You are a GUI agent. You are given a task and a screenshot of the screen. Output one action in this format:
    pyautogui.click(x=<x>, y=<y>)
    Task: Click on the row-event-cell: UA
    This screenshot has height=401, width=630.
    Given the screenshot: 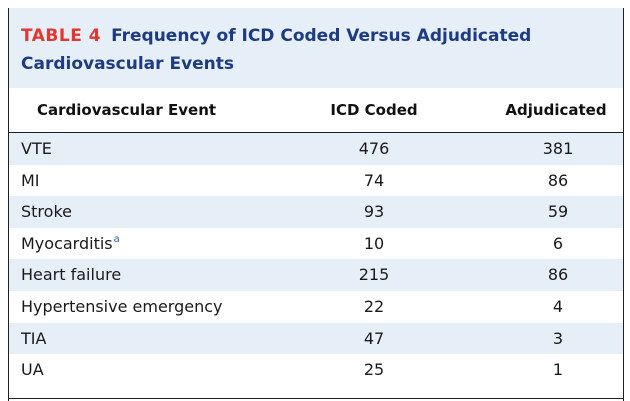 What is the action you would take?
    pyautogui.click(x=32, y=370)
    